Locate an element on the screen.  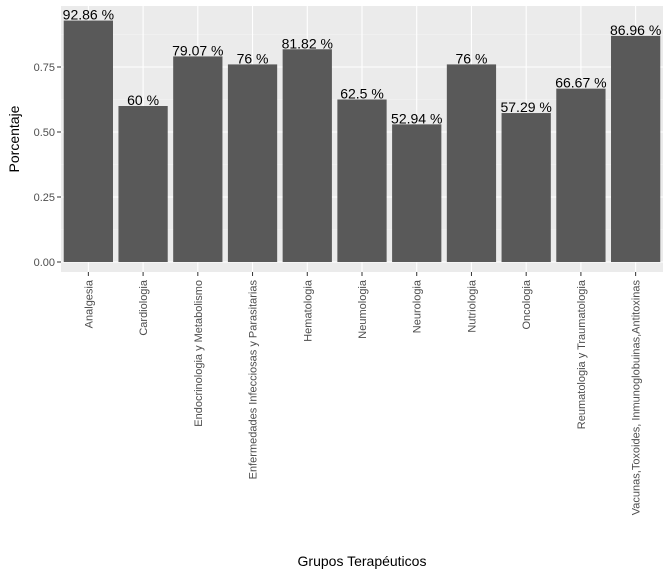
data-label: 62.5 % is located at coordinates (362, 94).